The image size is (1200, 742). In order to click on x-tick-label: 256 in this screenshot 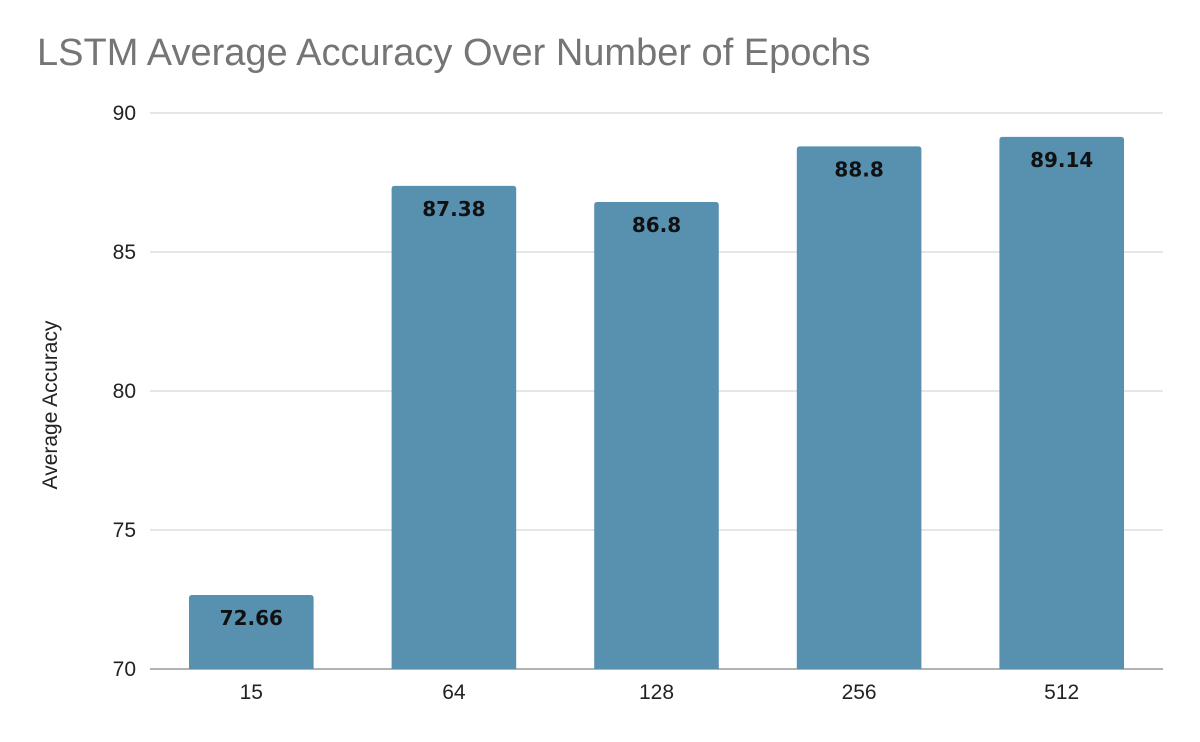, I will do `click(859, 692)`.